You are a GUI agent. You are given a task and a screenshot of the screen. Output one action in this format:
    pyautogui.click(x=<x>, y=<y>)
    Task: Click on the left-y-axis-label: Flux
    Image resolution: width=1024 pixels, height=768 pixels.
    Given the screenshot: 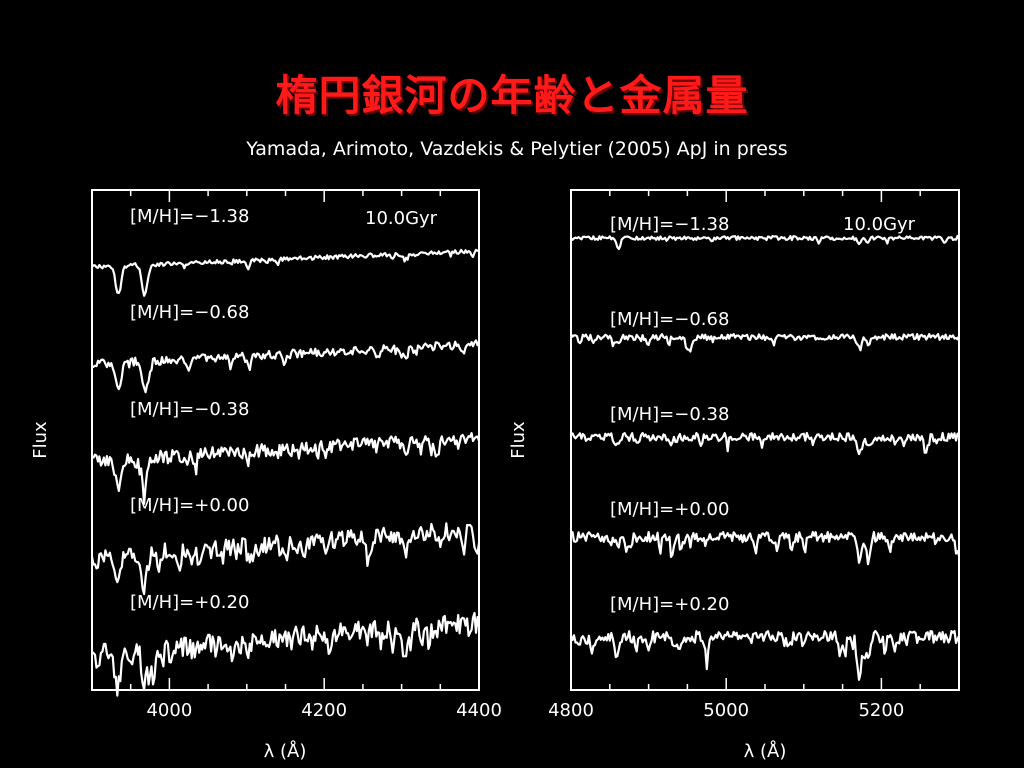 What is the action you would take?
    pyautogui.click(x=40, y=440)
    